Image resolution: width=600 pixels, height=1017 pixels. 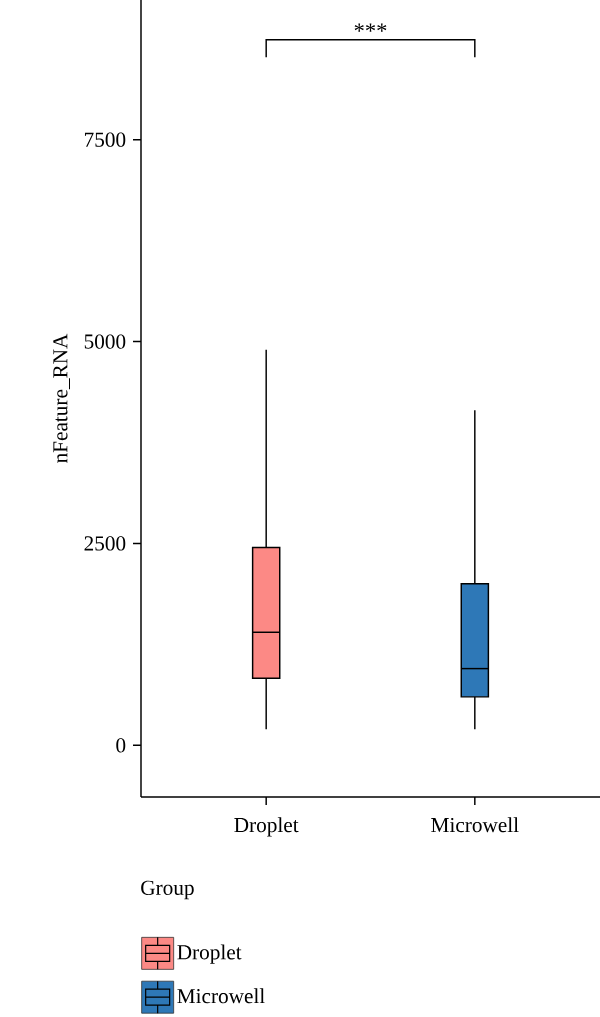 What do you see at coordinates (221, 996) in the screenshot?
I see `legend-label: Microwell` at bounding box center [221, 996].